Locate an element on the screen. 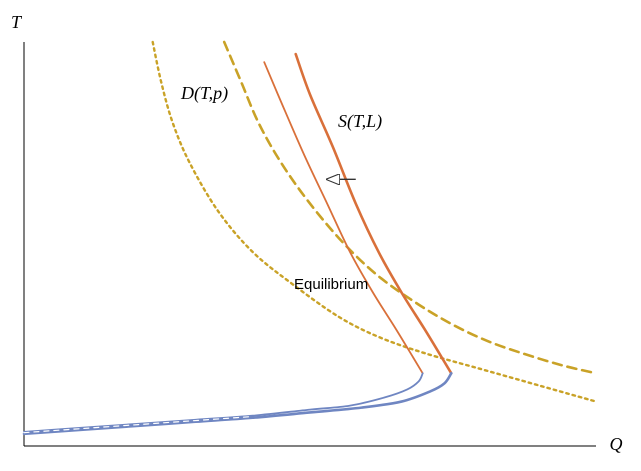 The width and height of the screenshot is (641, 471). lower-branch-dashed-line is located at coordinates (138, 424).